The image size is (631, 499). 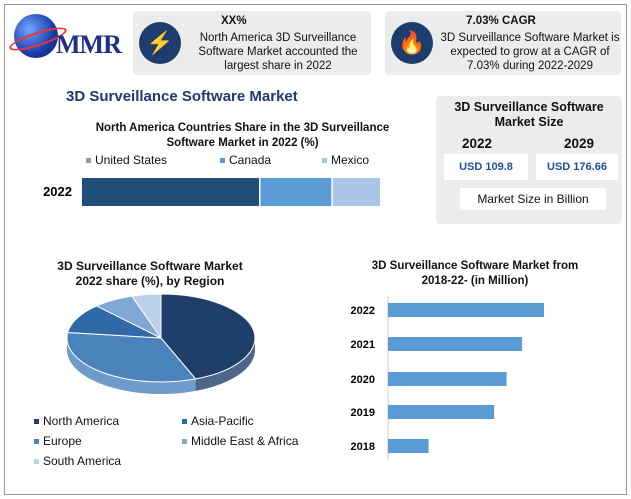 I want to click on brand-logo: MMR, so click(x=69, y=40).